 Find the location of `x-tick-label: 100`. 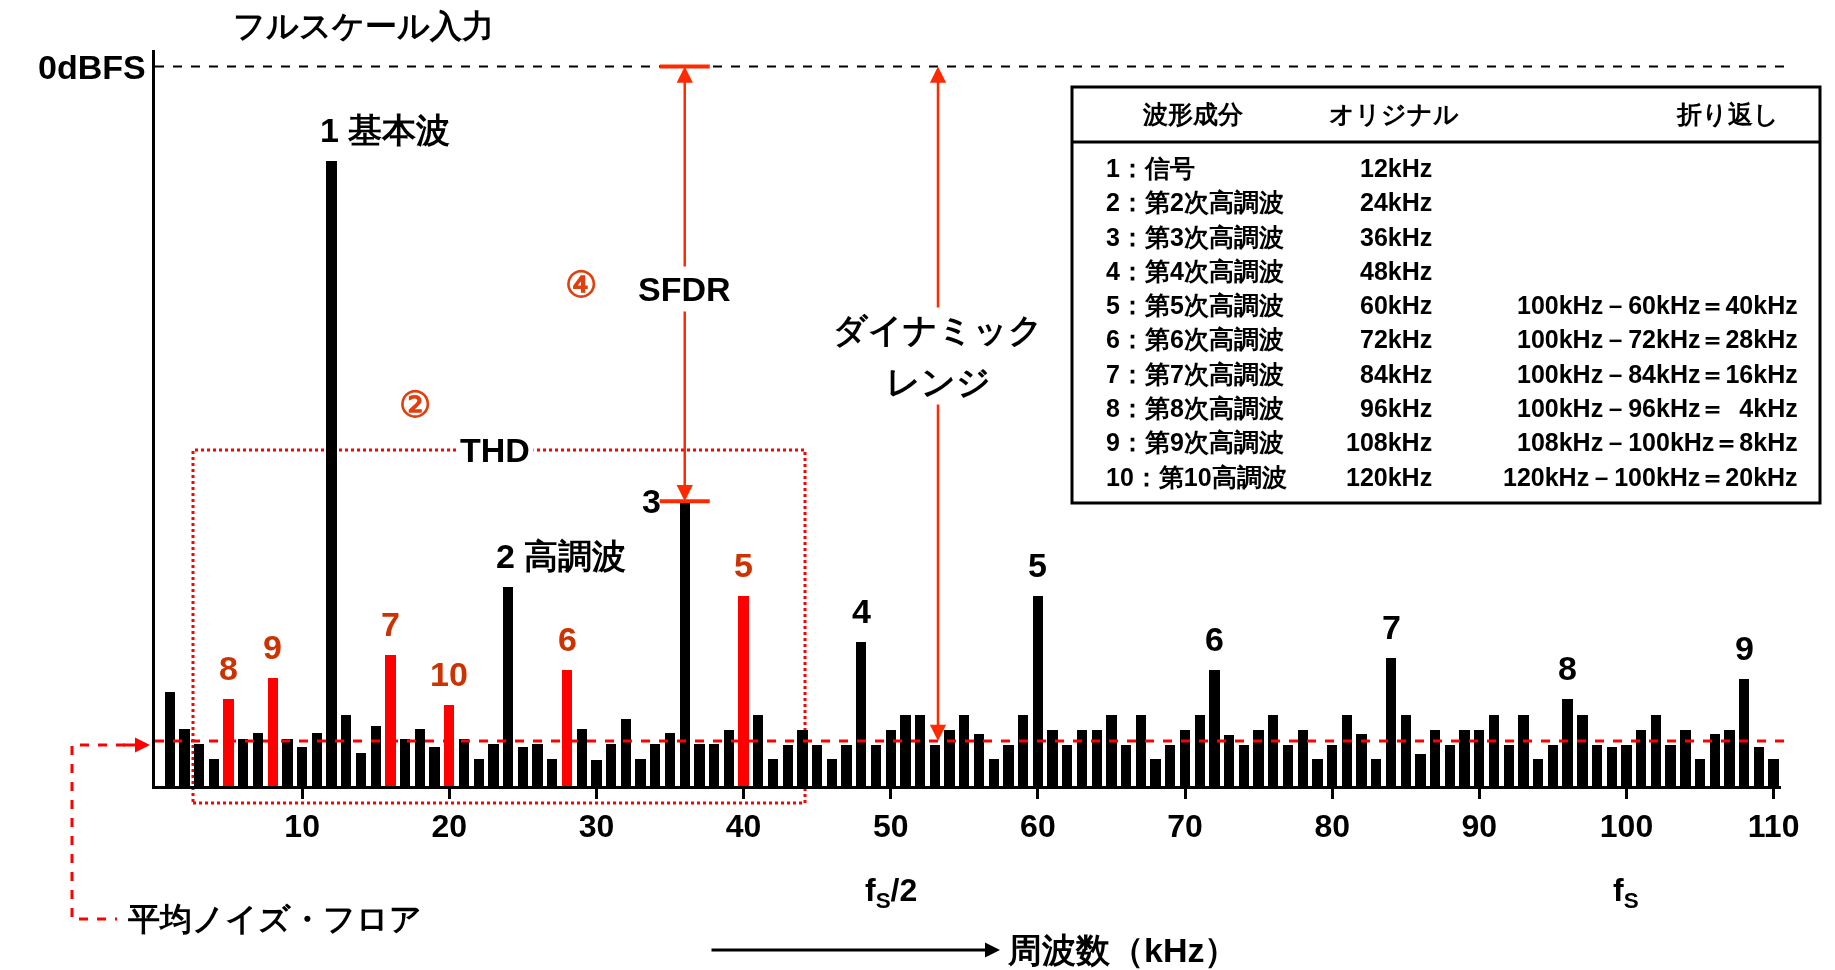

x-tick-label: 100 is located at coordinates (1626, 826).